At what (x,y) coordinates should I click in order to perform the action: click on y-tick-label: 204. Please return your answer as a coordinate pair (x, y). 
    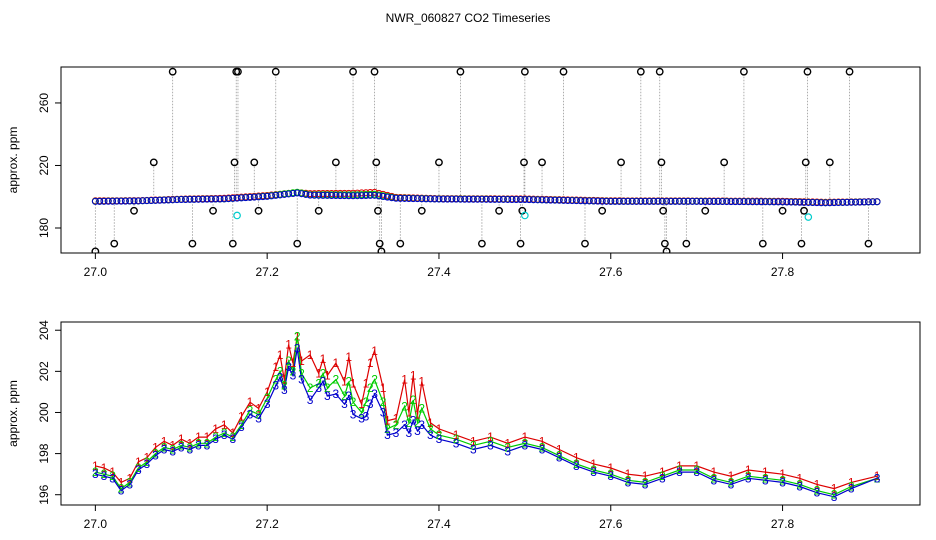
    Looking at the image, I should click on (44, 330).